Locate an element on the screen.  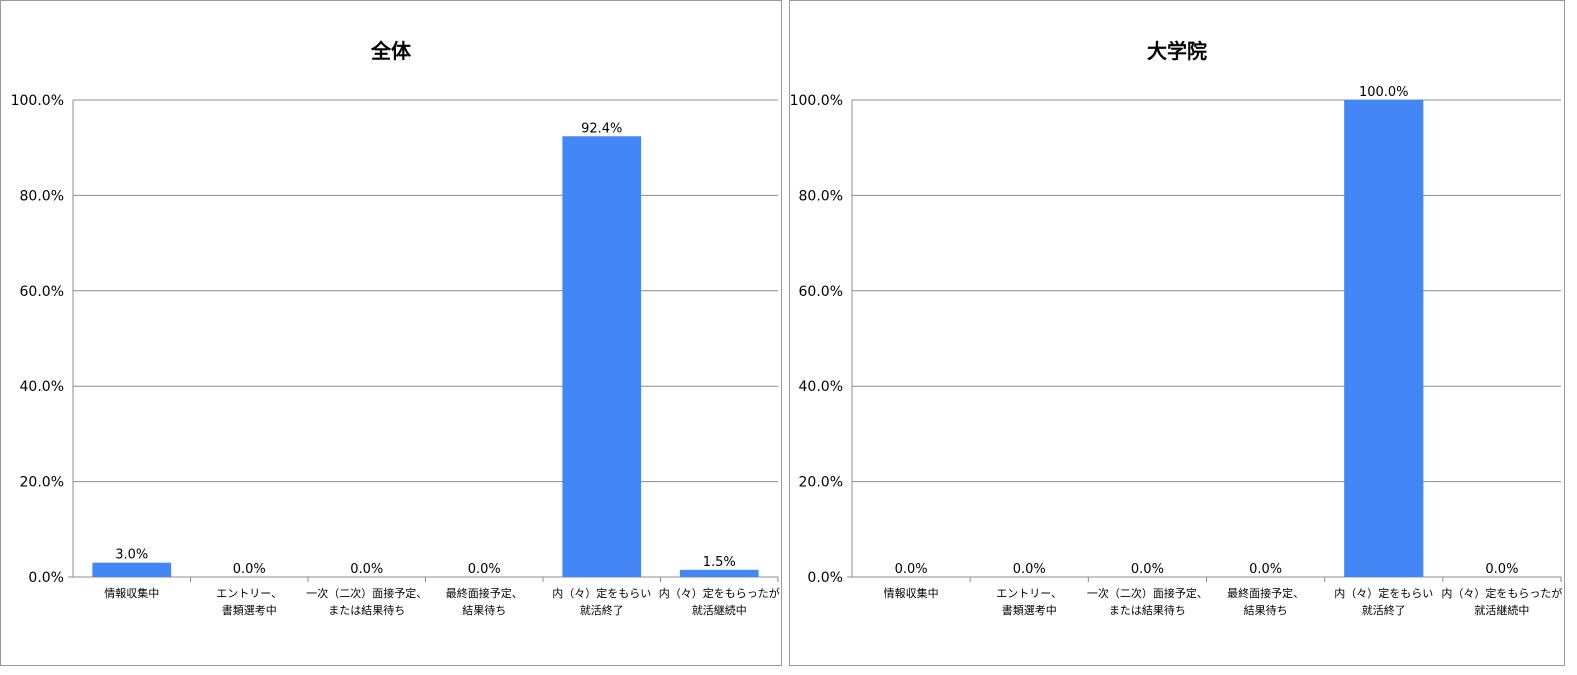
data-label: 100.0% is located at coordinates (1384, 92).